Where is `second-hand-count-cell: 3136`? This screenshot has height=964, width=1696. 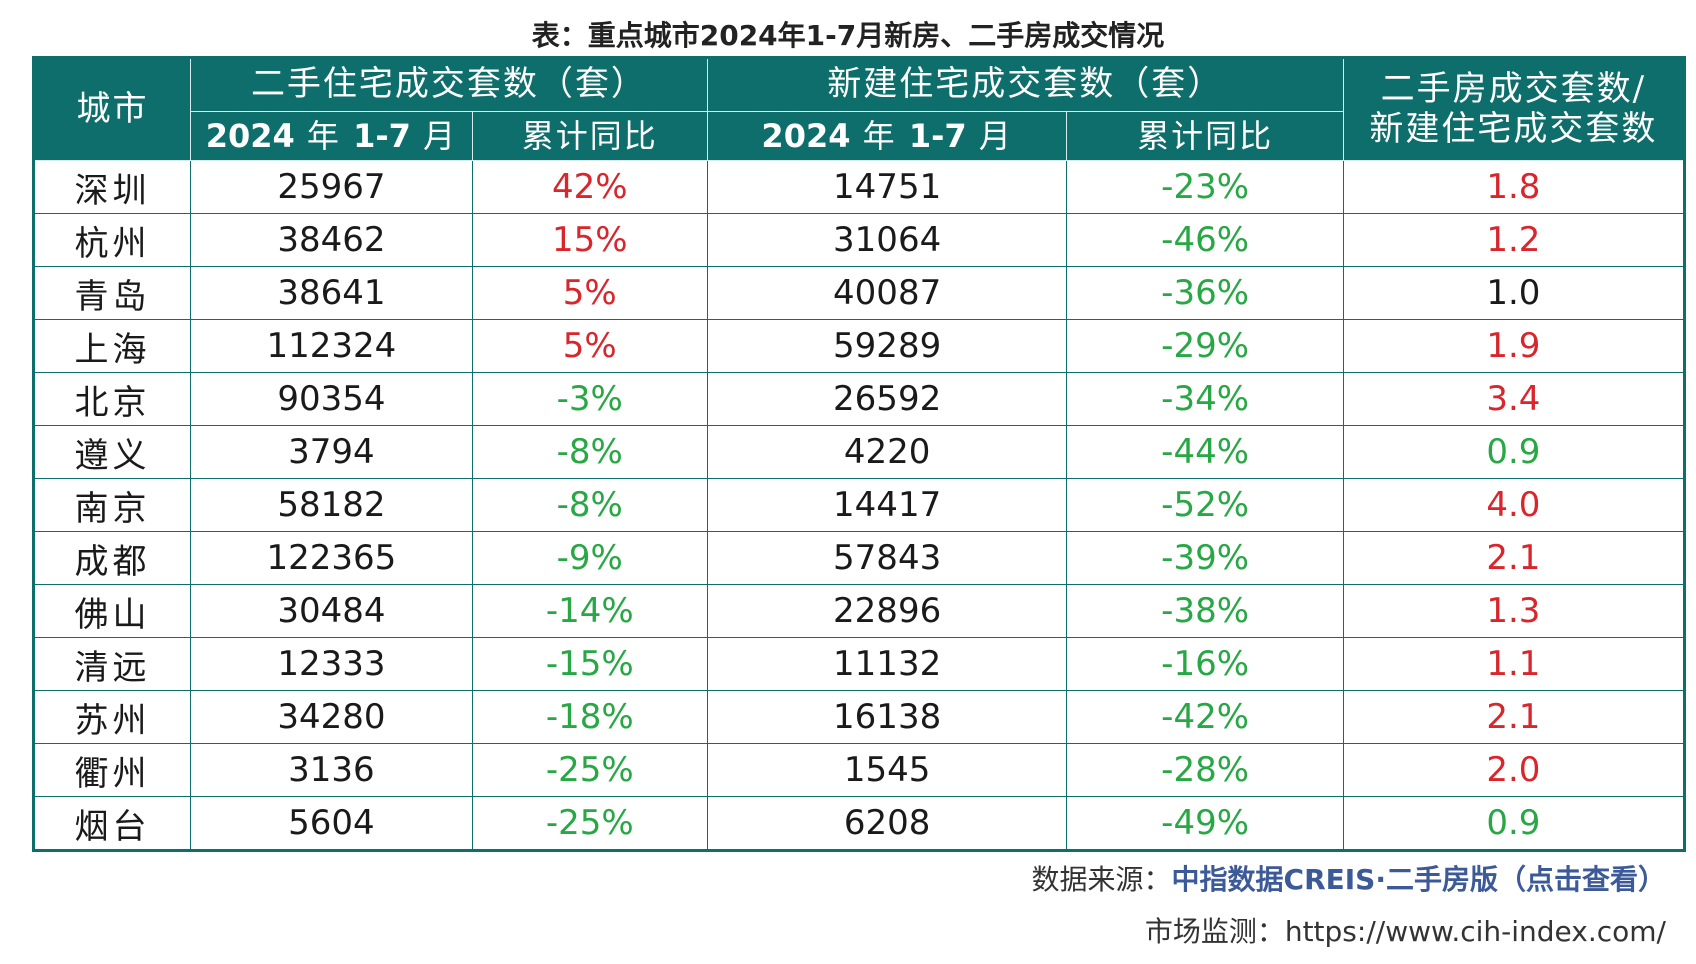 second-hand-count-cell: 3136 is located at coordinates (331, 770).